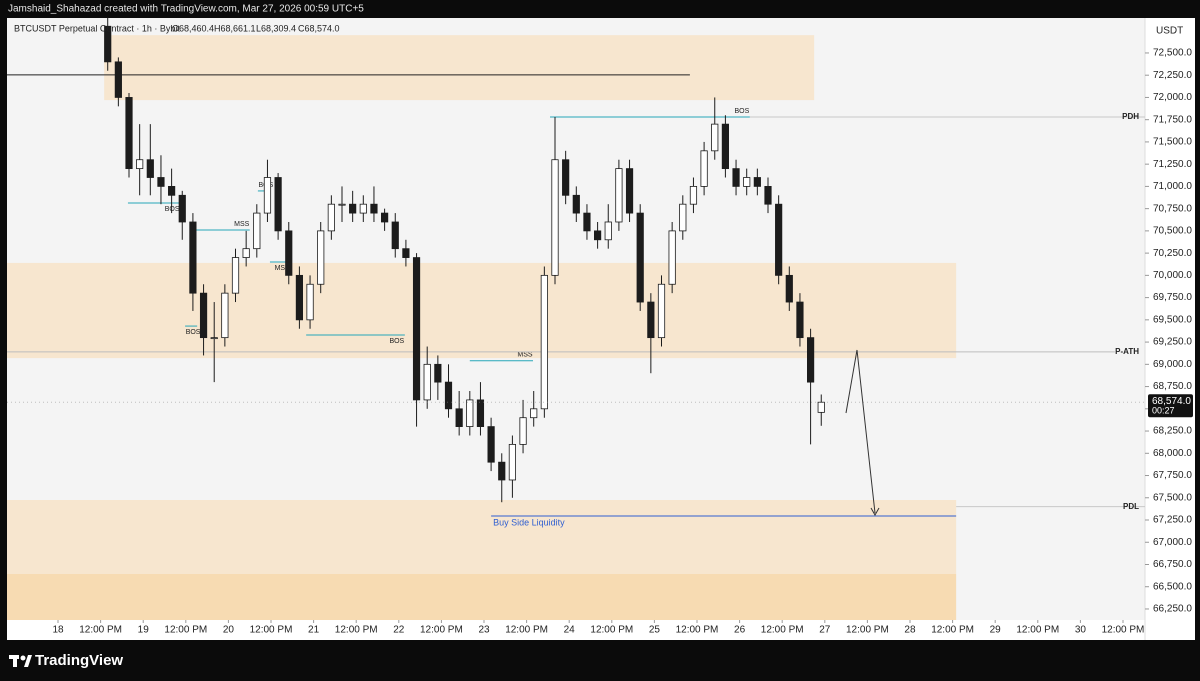 The image size is (1200, 681). Describe the element at coordinates (1172, 520) in the screenshot. I see `y-tick-label: 67,250.0` at that location.